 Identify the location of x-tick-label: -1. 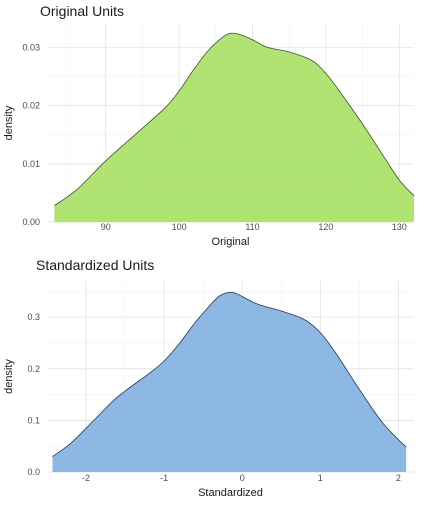
(164, 478).